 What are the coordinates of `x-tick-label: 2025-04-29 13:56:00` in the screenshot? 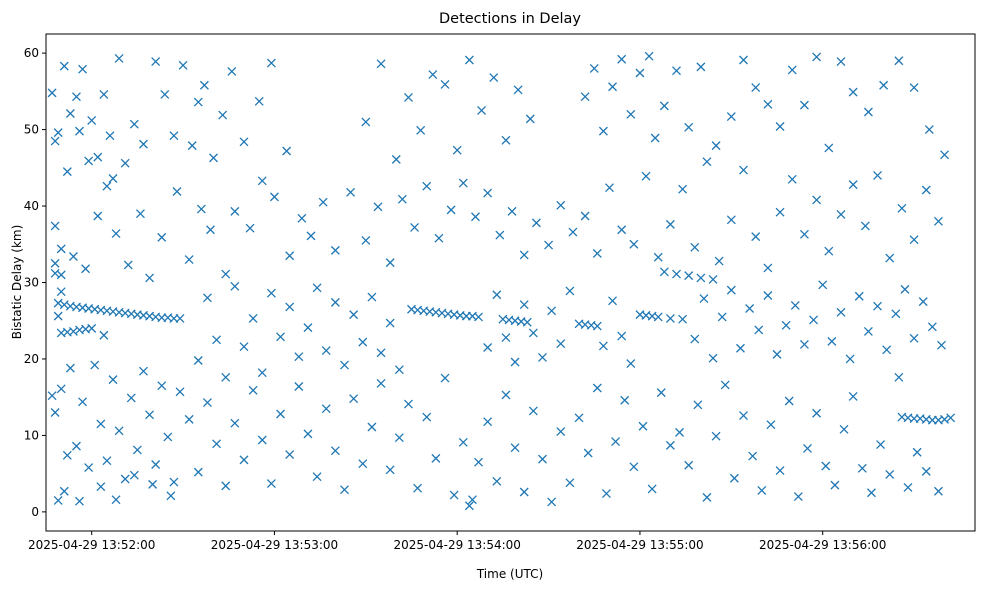 It's located at (822, 545).